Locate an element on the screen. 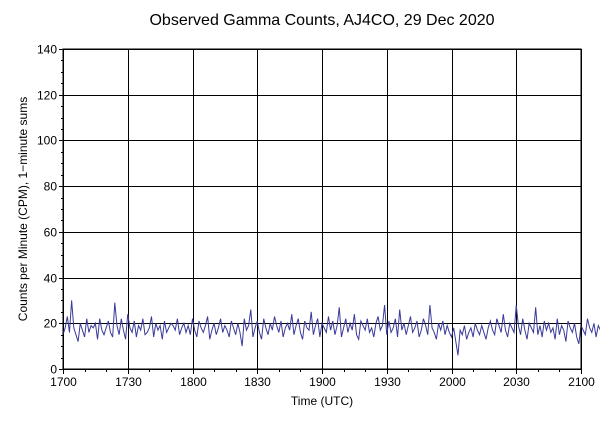 The image size is (600, 428). y-tick-label: 0 is located at coordinates (53, 370).